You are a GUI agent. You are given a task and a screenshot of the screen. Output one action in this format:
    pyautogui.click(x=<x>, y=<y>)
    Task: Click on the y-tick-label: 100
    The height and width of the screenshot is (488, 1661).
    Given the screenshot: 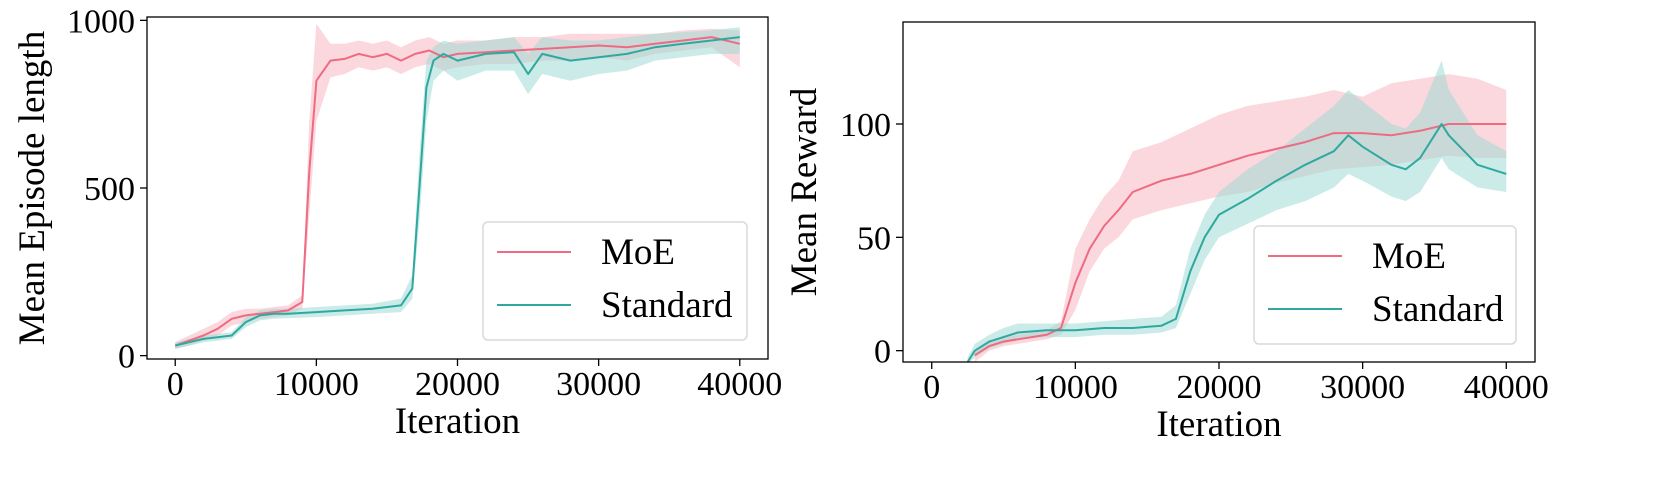 What is the action you would take?
    pyautogui.click(x=865, y=125)
    